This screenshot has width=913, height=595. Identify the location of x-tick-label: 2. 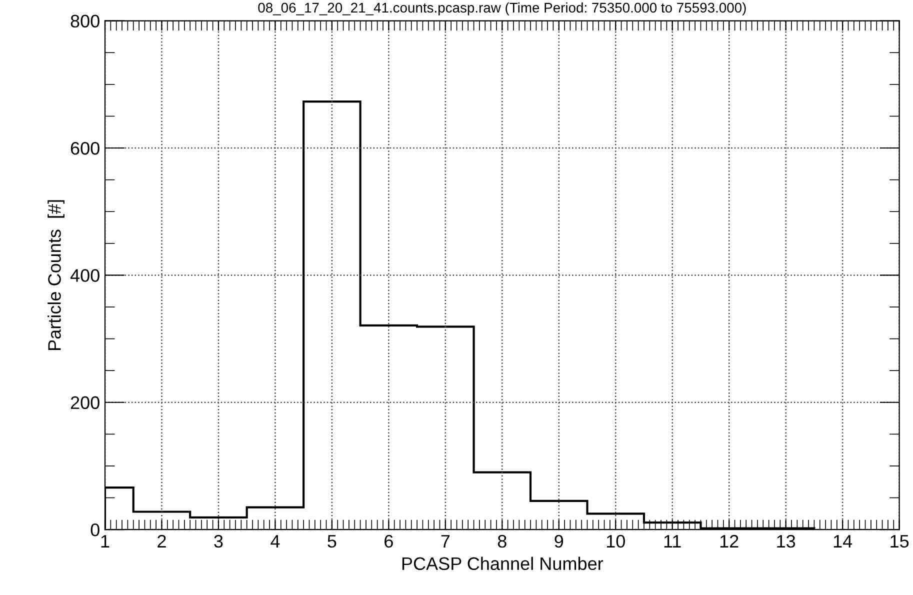
(162, 541).